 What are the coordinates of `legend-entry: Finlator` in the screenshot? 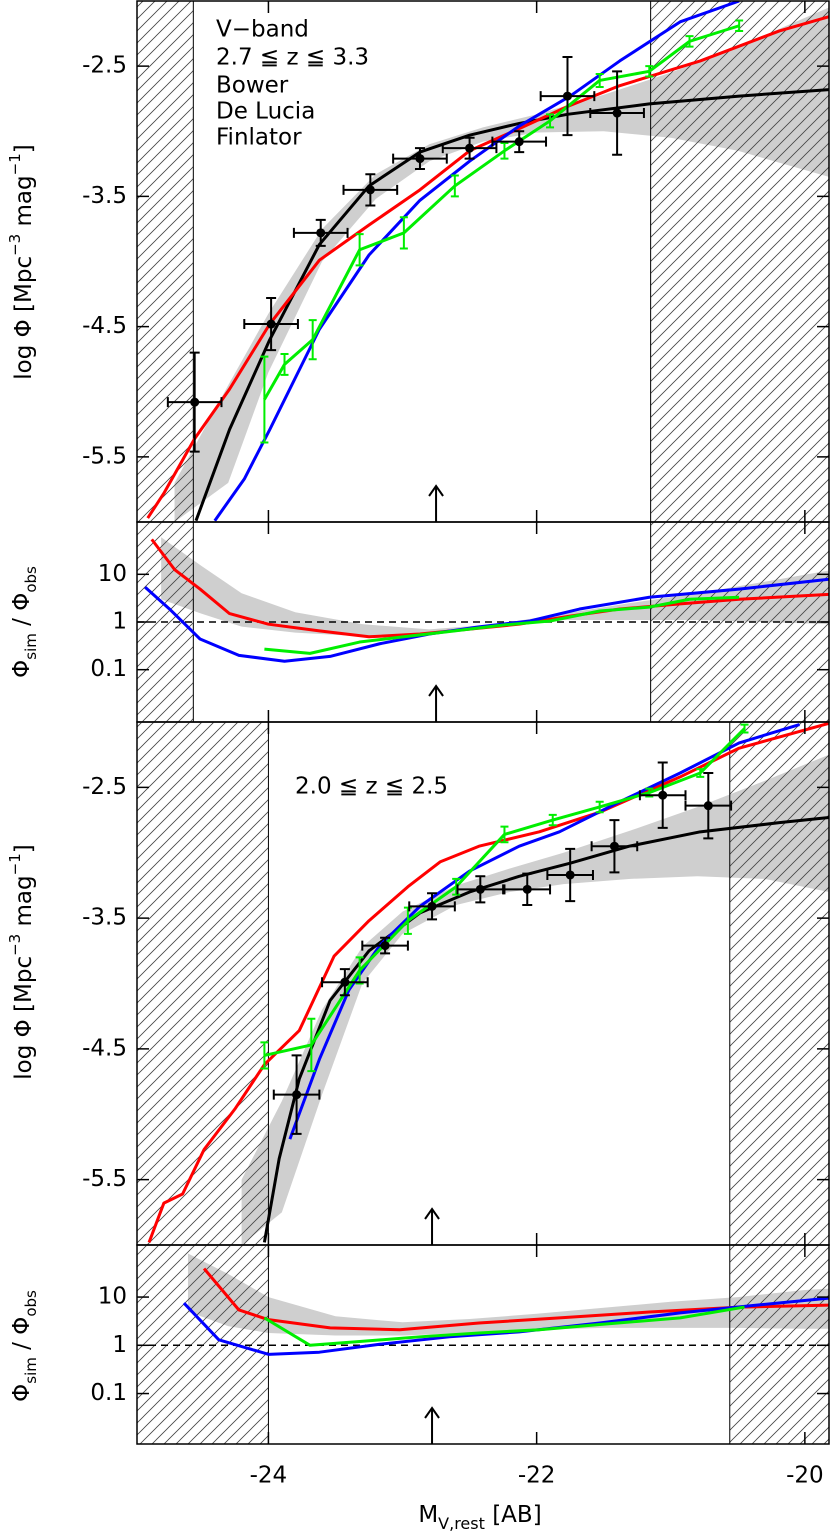 It's located at (259, 138).